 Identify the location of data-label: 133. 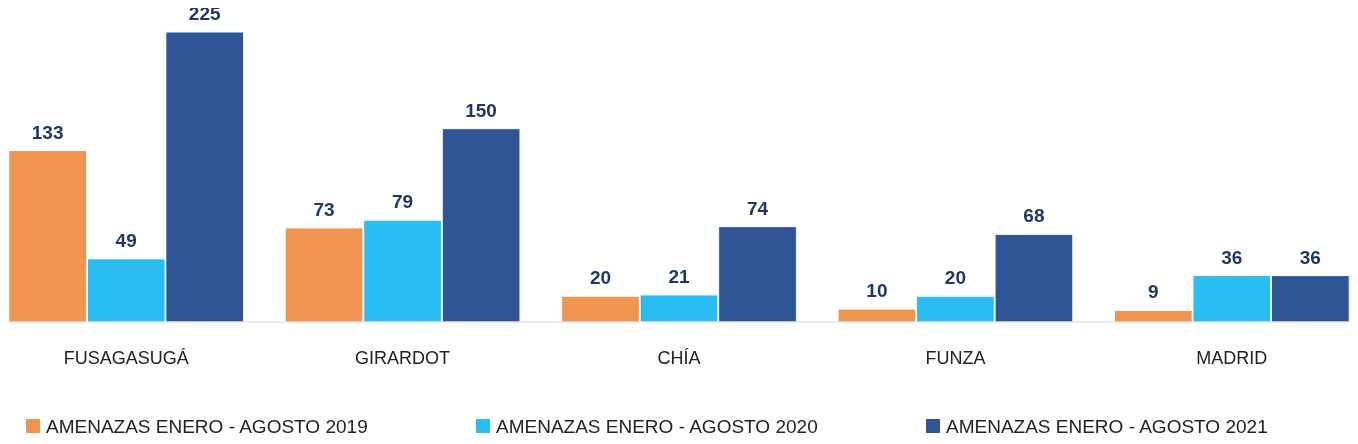
(47, 132).